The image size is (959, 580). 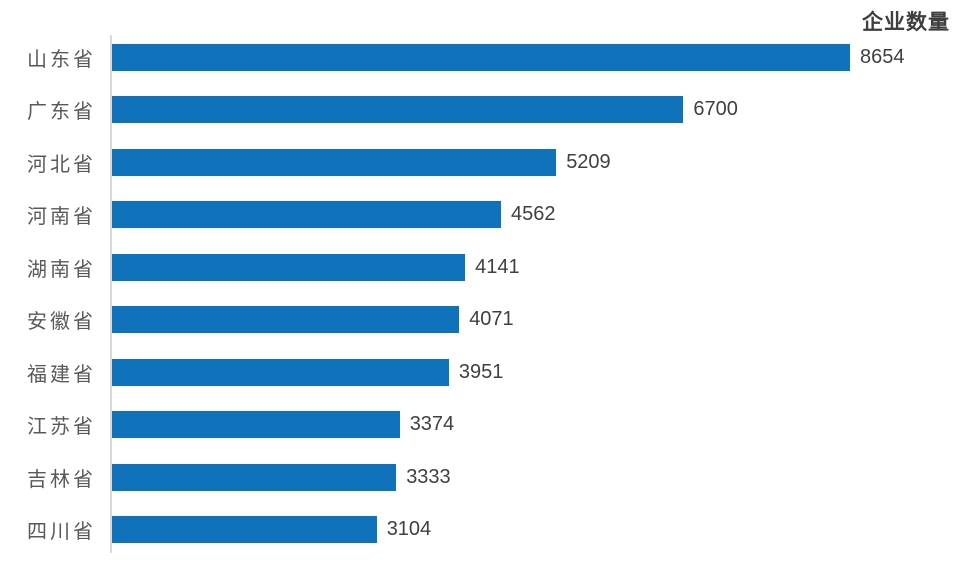 I want to click on bar-row: 吉林省 3333, so click(x=479, y=477).